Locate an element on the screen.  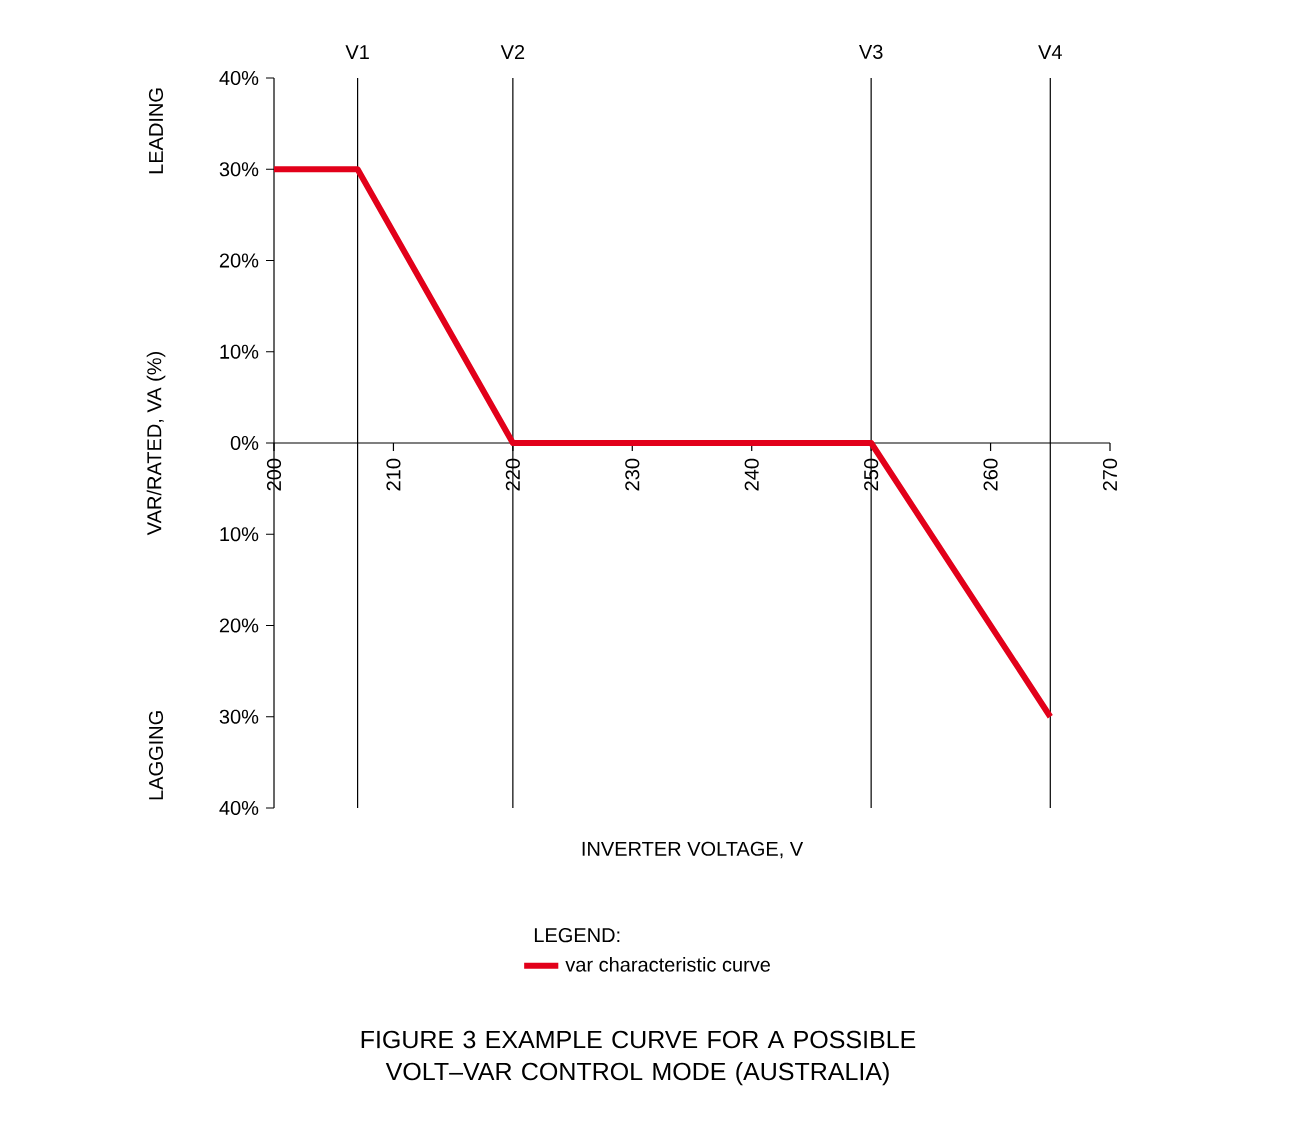
x-tick-label: 260 is located at coordinates (990, 474).